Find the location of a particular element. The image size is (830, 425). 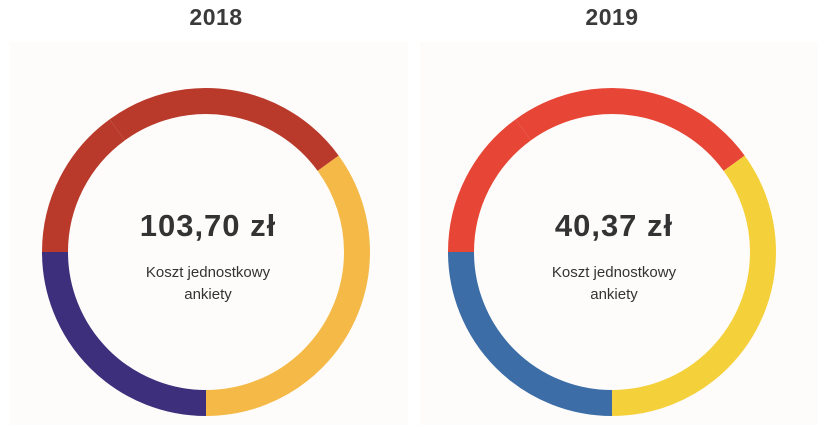

center-label-2019: Koszt jednostkowy ankiety is located at coordinates (614, 283).